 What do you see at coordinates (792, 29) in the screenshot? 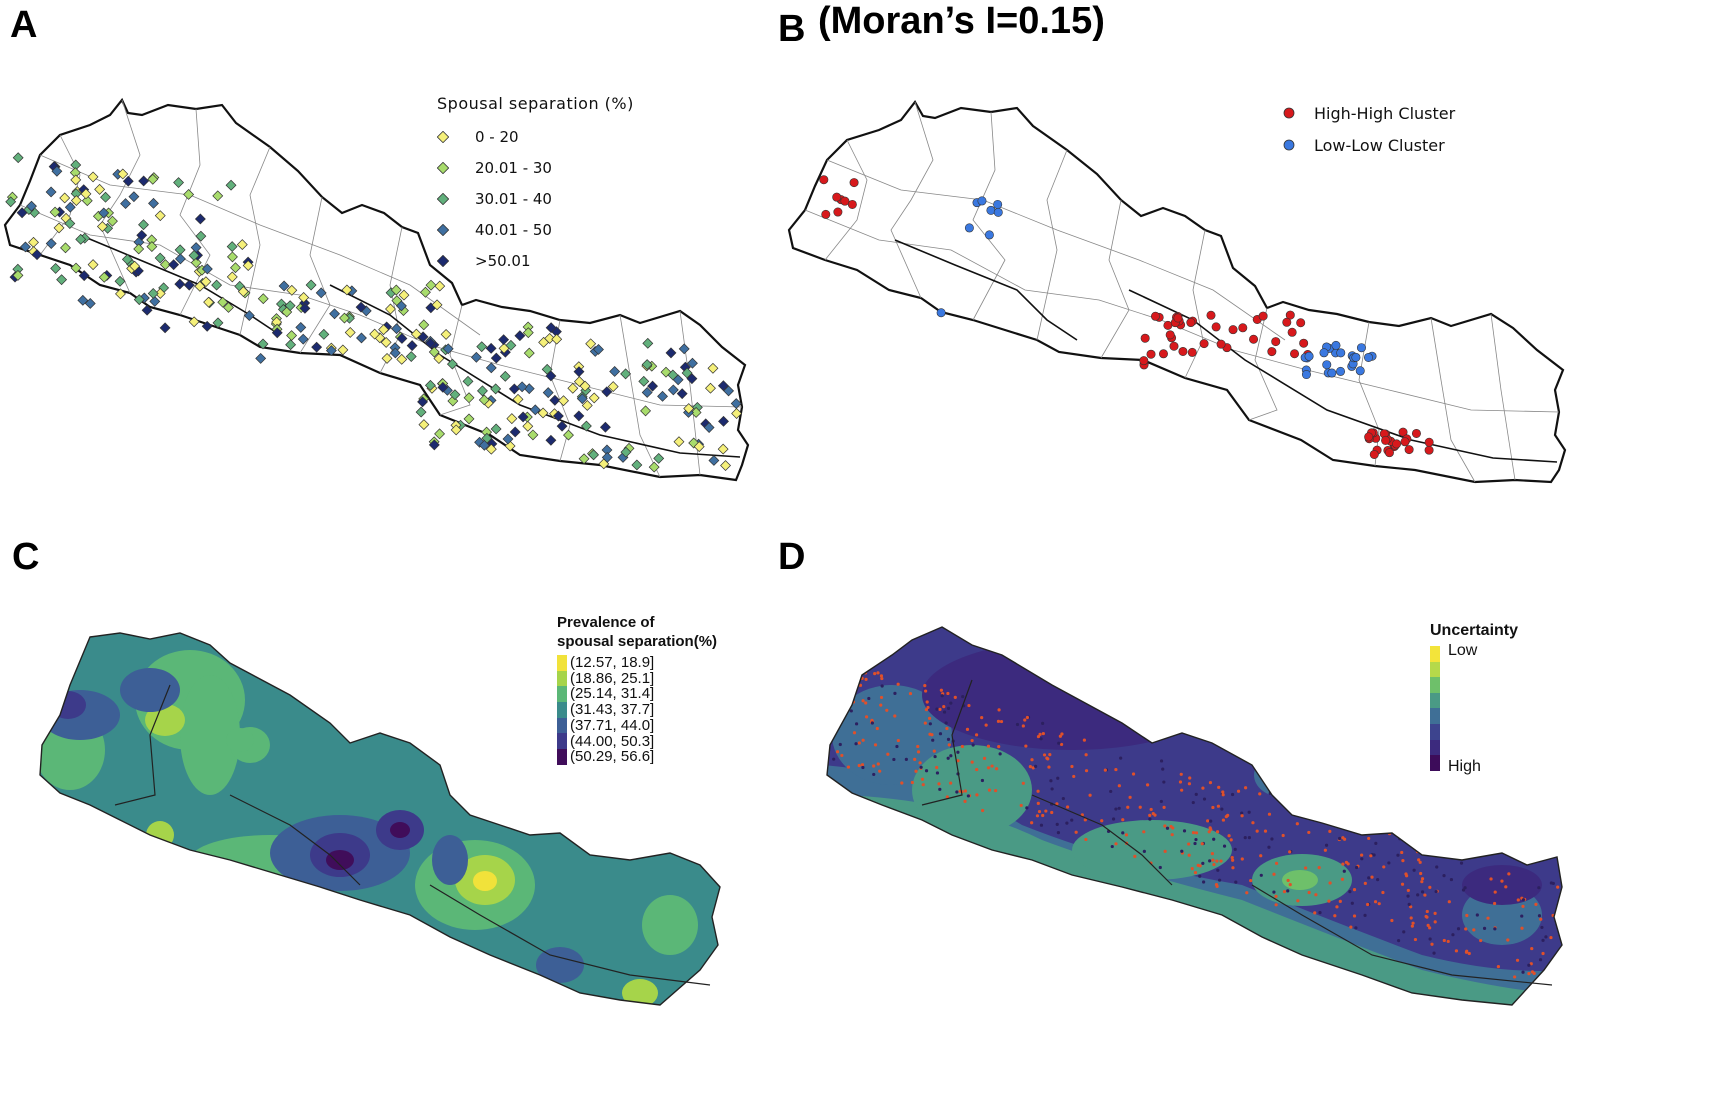
I see `panel-b-letter: B` at bounding box center [792, 29].